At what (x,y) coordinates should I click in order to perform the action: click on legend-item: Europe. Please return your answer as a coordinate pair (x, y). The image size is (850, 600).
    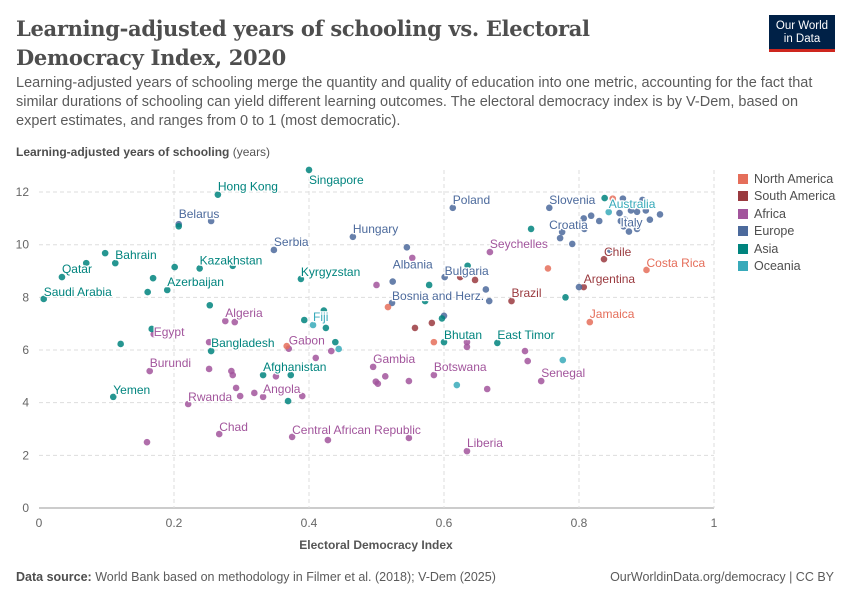
    Looking at the image, I should click on (786, 232).